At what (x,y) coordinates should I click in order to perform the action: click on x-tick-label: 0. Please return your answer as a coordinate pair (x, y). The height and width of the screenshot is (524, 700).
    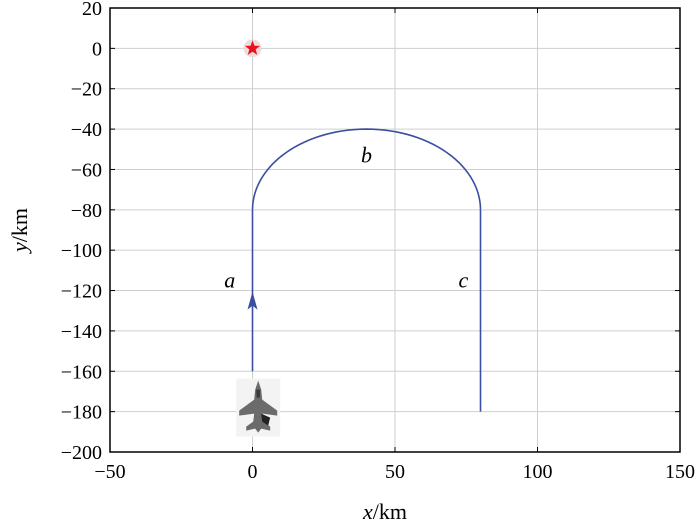
    Looking at the image, I should click on (253, 472).